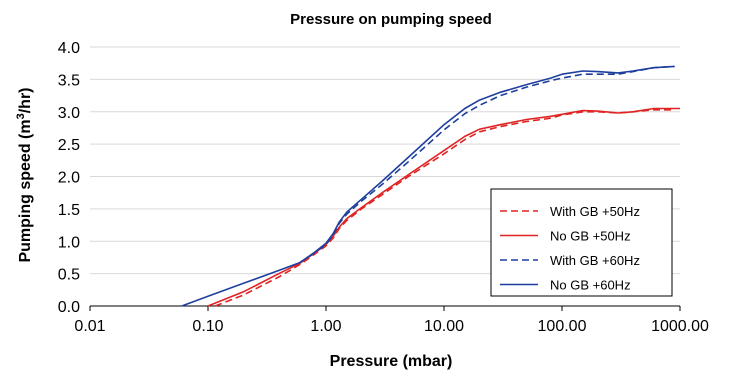 The height and width of the screenshot is (378, 742). I want to click on y-axis-title-end: /hr), so click(25, 100).